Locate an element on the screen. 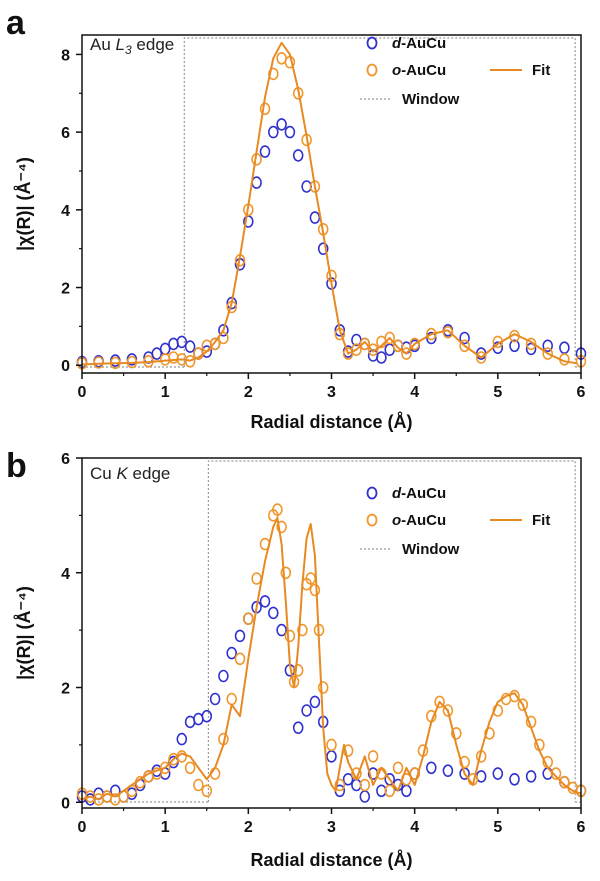  panel-letter: a is located at coordinates (16, 23).